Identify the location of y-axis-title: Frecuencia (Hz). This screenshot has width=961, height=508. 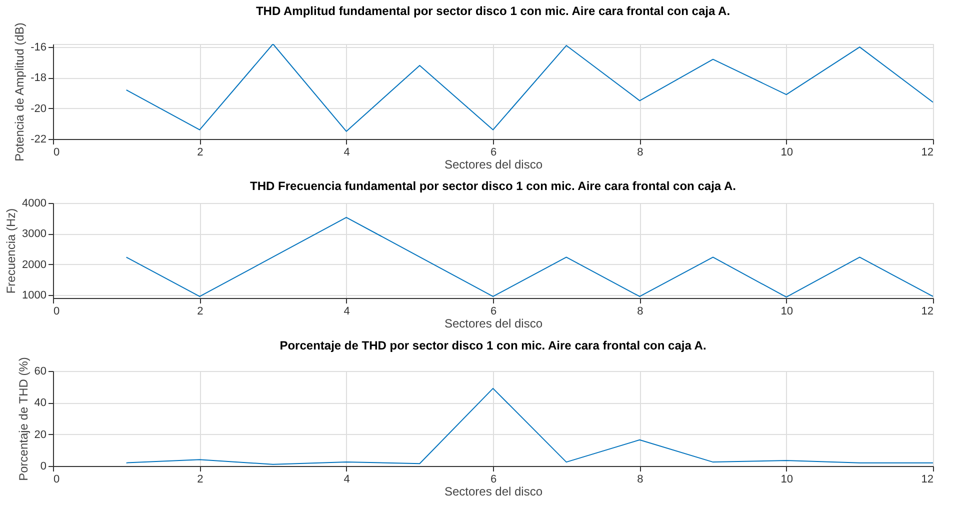
(11, 251).